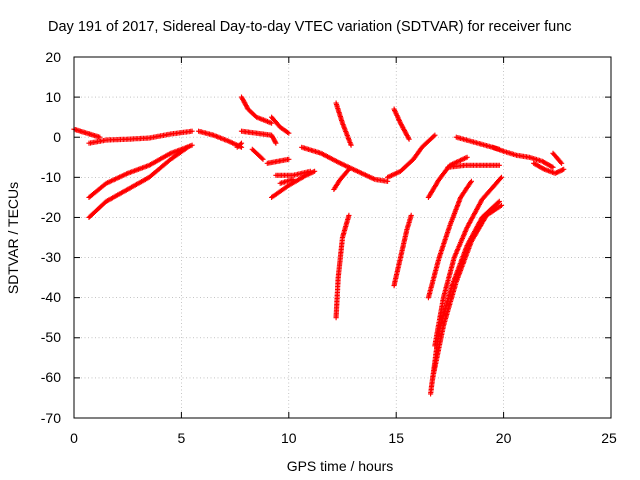 The image size is (640, 480). I want to click on y-tick-label: -60, so click(51, 377).